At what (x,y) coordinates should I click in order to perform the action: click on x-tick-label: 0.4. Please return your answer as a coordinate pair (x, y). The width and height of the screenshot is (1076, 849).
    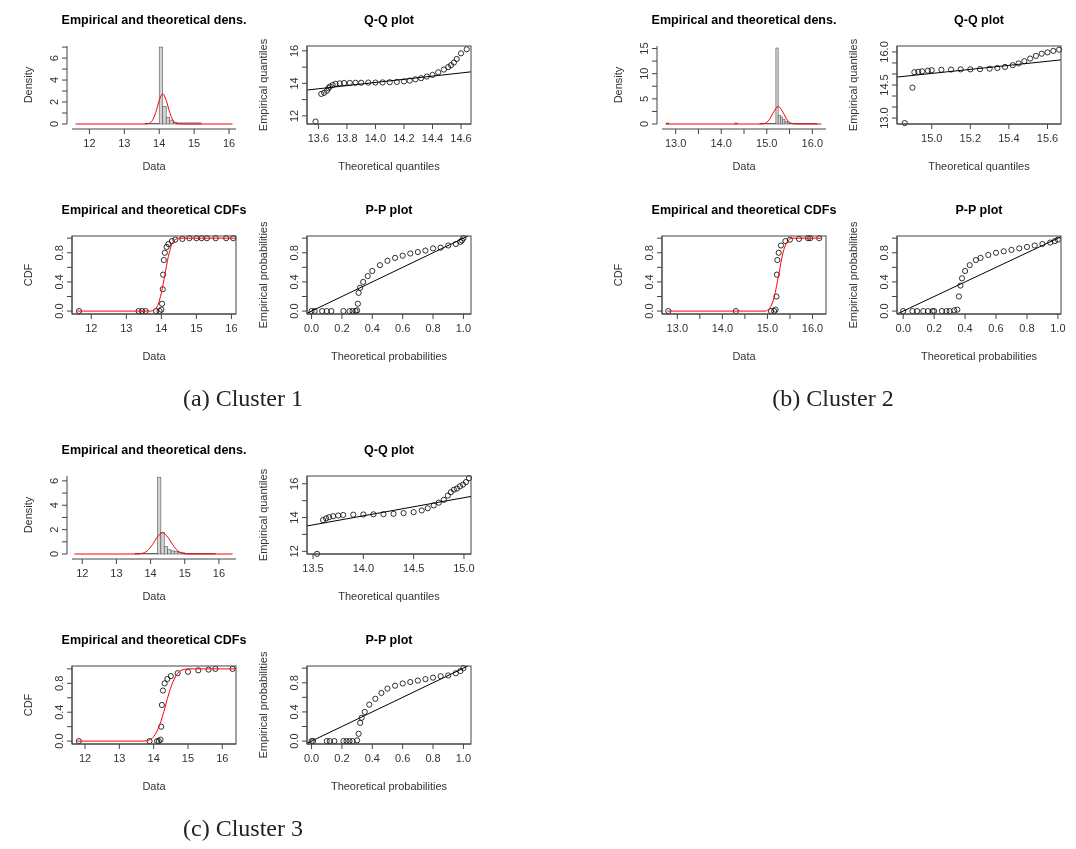
    Looking at the image, I should click on (965, 328).